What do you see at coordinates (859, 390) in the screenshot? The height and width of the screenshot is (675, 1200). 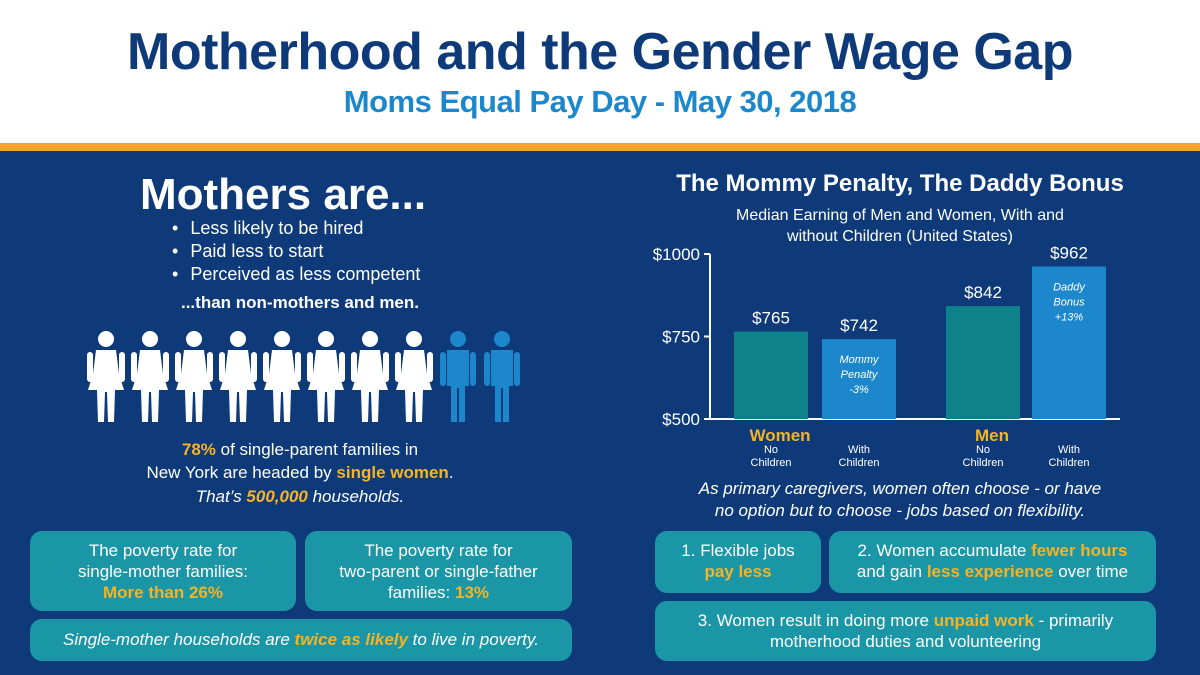 I see `bar-note: -3%` at bounding box center [859, 390].